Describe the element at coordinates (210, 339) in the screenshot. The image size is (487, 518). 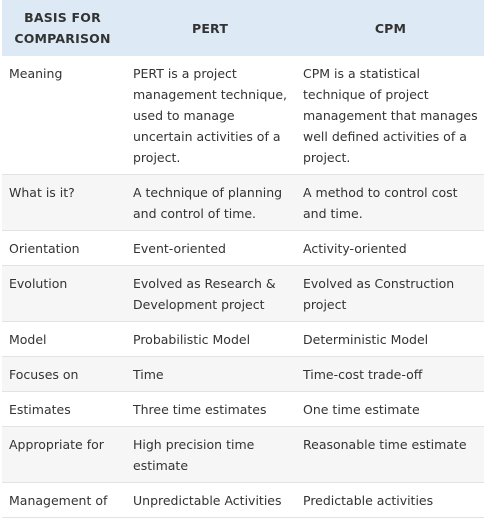
I see `row-pert: Probabilistic Model` at that location.